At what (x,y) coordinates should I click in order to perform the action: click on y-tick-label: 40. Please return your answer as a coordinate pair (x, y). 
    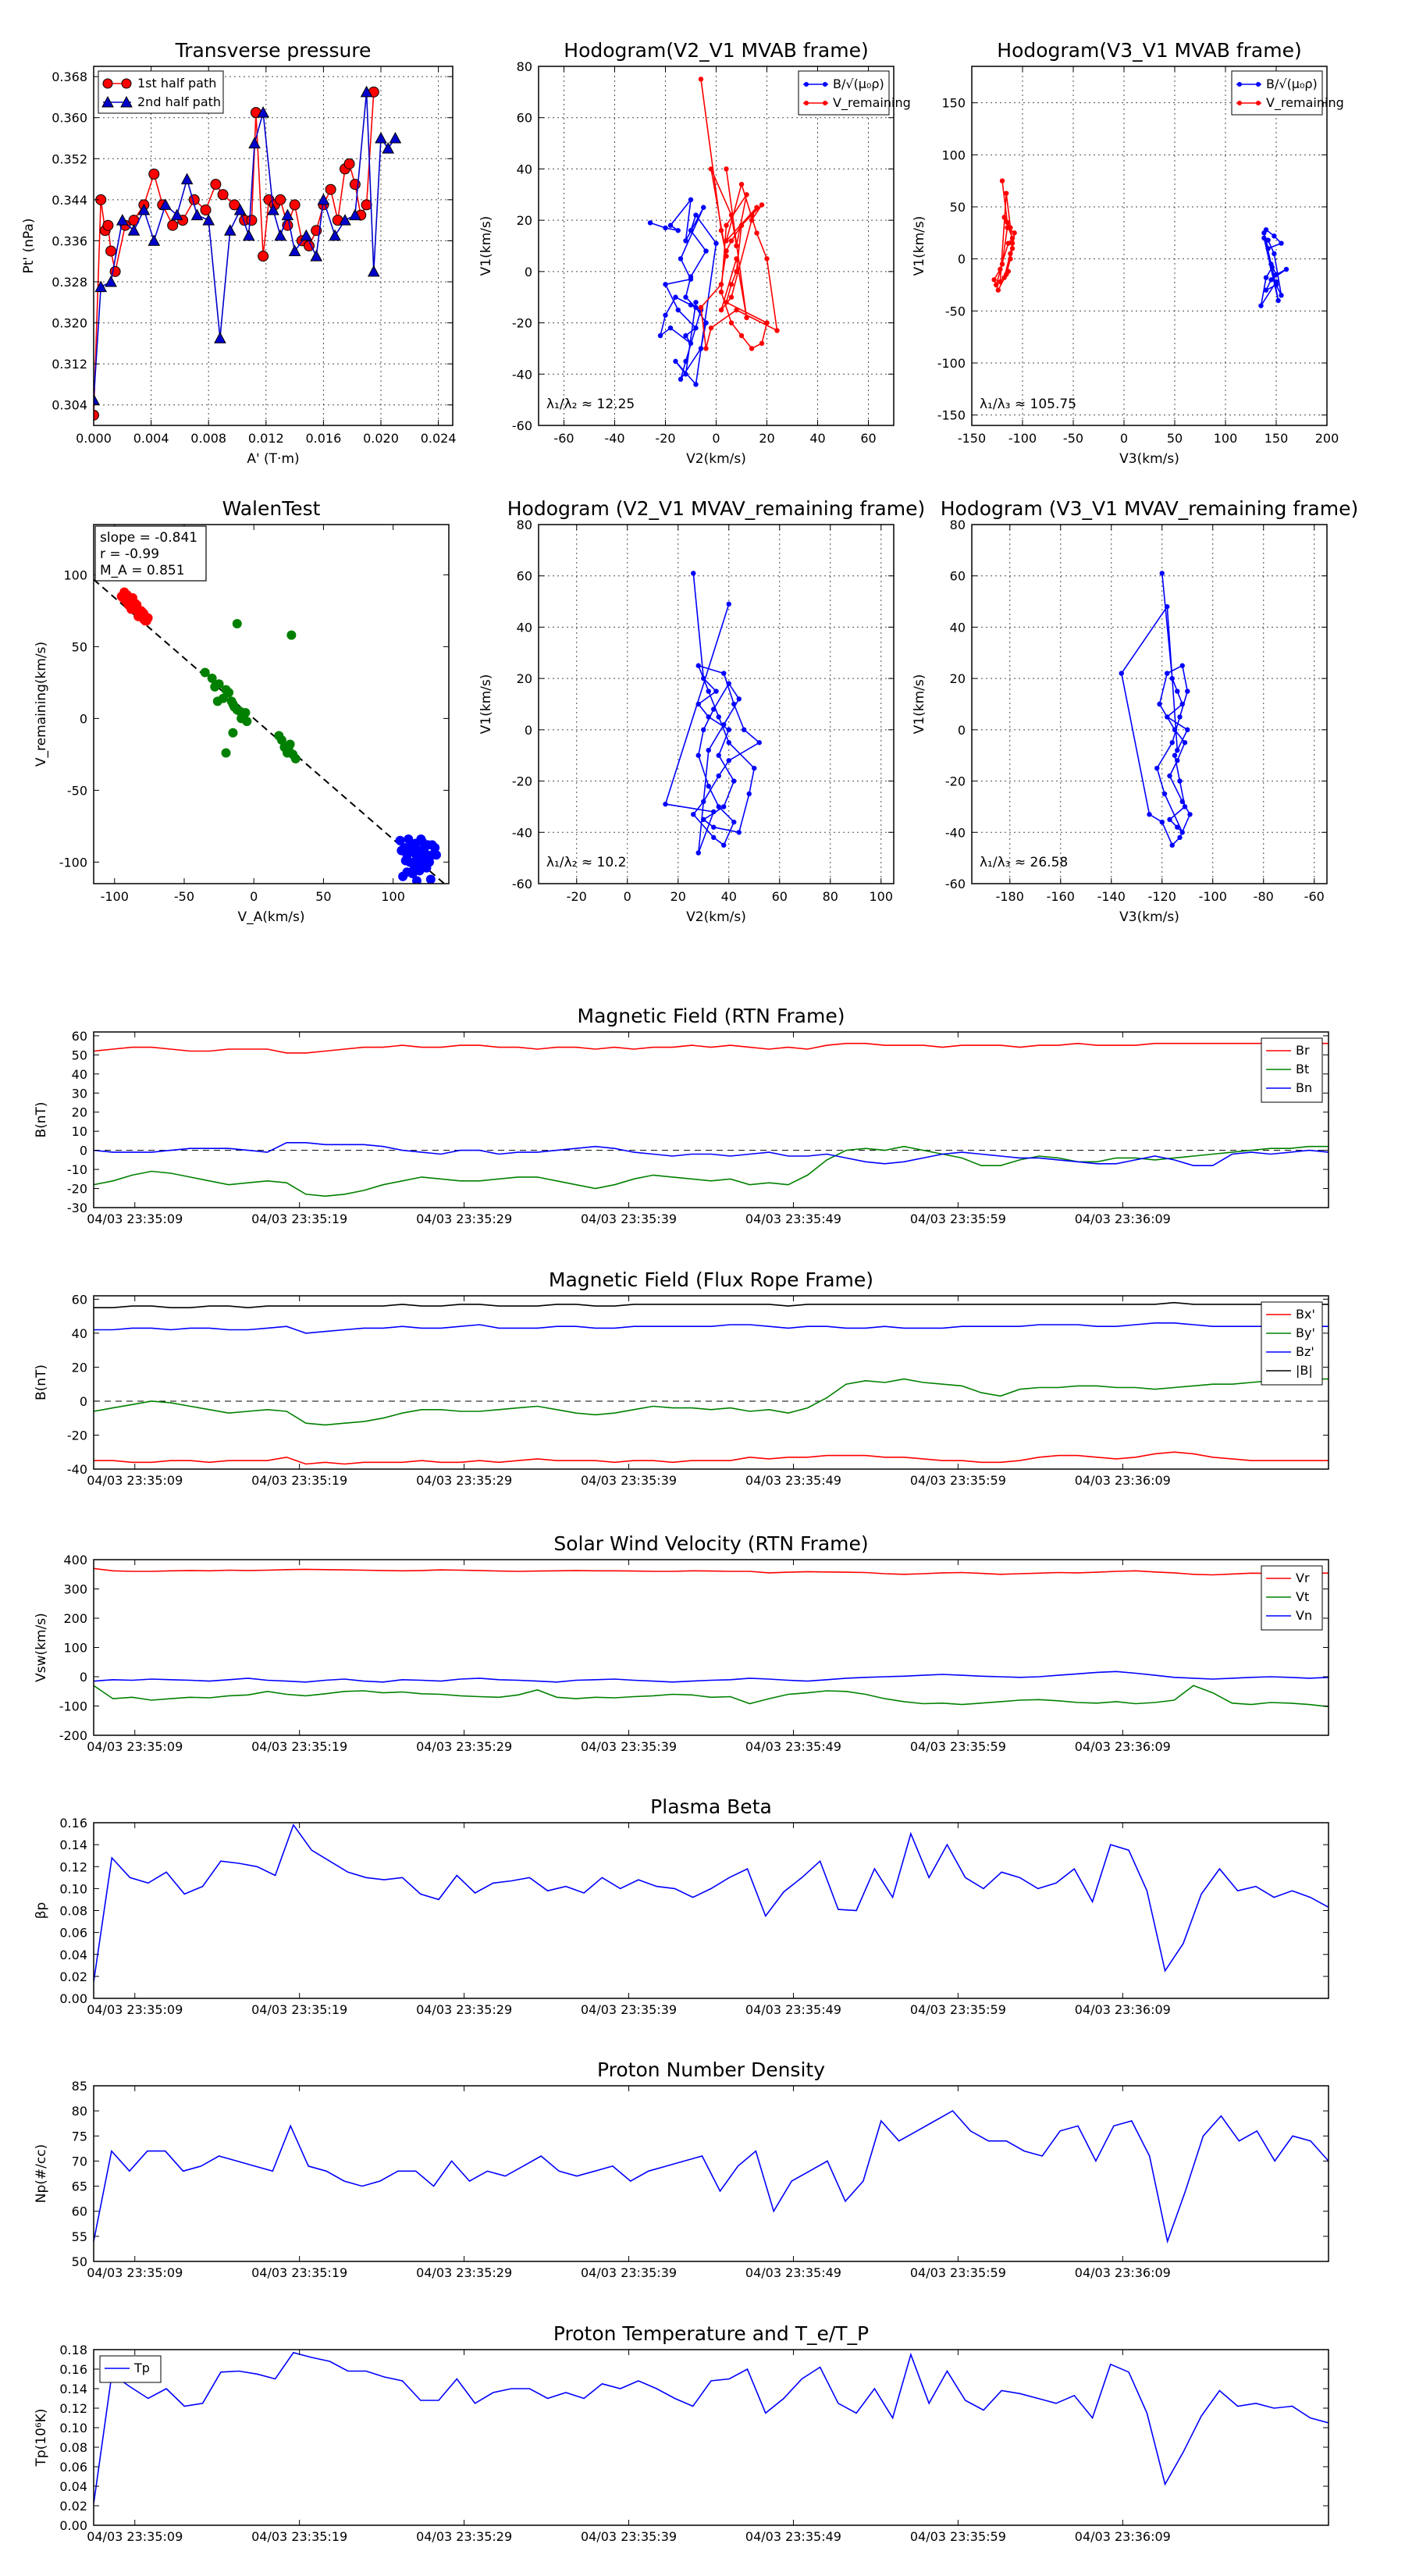
    Looking at the image, I should click on (80, 1333).